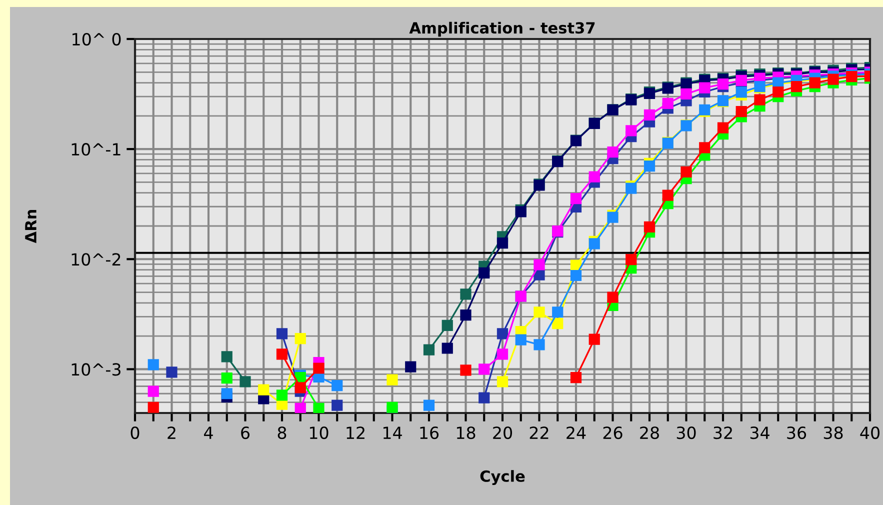 This screenshot has width=883, height=505. Describe the element at coordinates (355, 432) in the screenshot. I see `x-tick-label: 12` at that location.